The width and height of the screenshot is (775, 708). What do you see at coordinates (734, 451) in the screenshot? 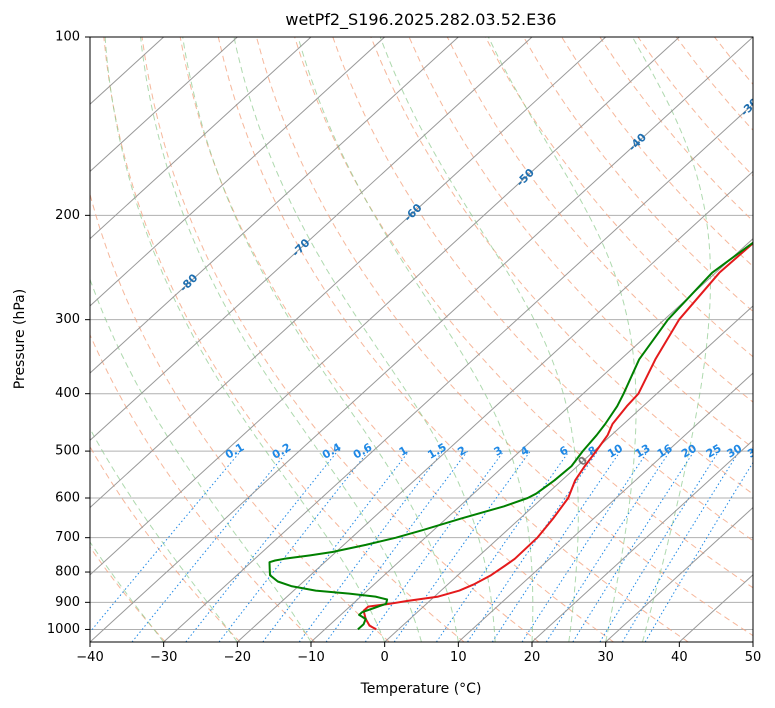
I see `mixing-ratio-label: 30` at bounding box center [734, 451].